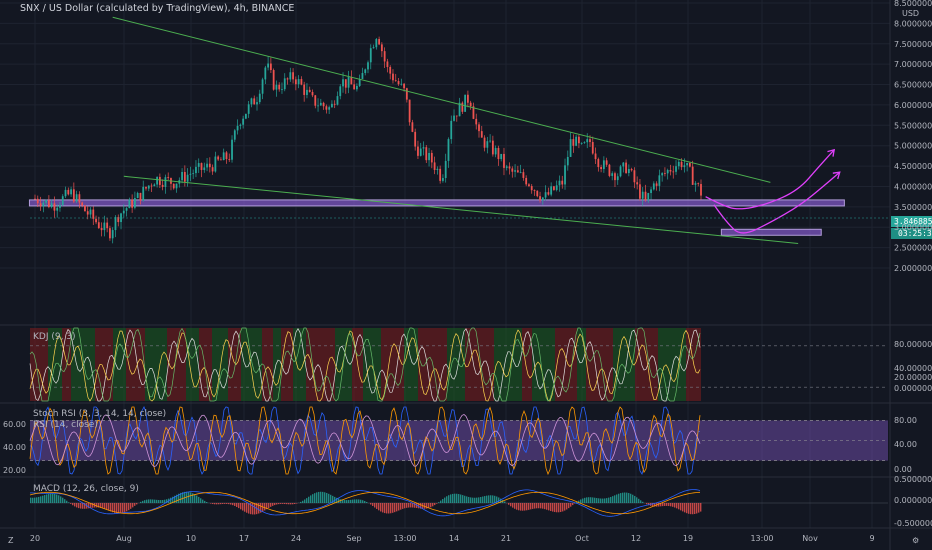 Image resolution: width=932 pixels, height=550 pixels. I want to click on auto-scale-icon: ⚙, so click(915, 540).